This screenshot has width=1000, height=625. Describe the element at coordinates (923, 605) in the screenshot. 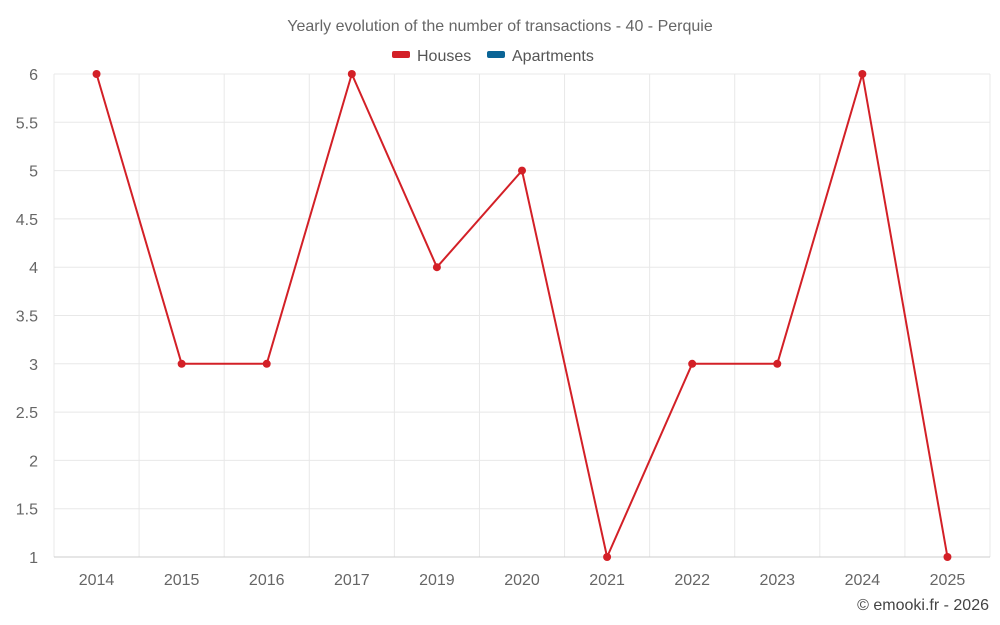

I see `credit-text: © emooki.fr - 2026` at that location.